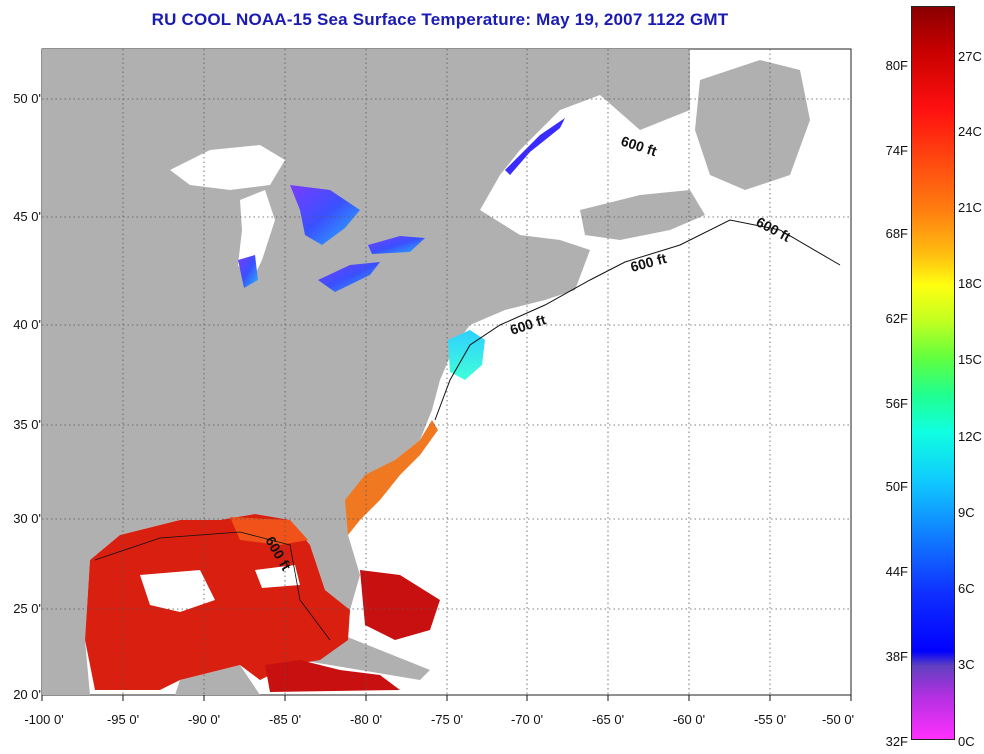 The image size is (984, 754). I want to click on colorbar-c-label: 12C, so click(970, 436).